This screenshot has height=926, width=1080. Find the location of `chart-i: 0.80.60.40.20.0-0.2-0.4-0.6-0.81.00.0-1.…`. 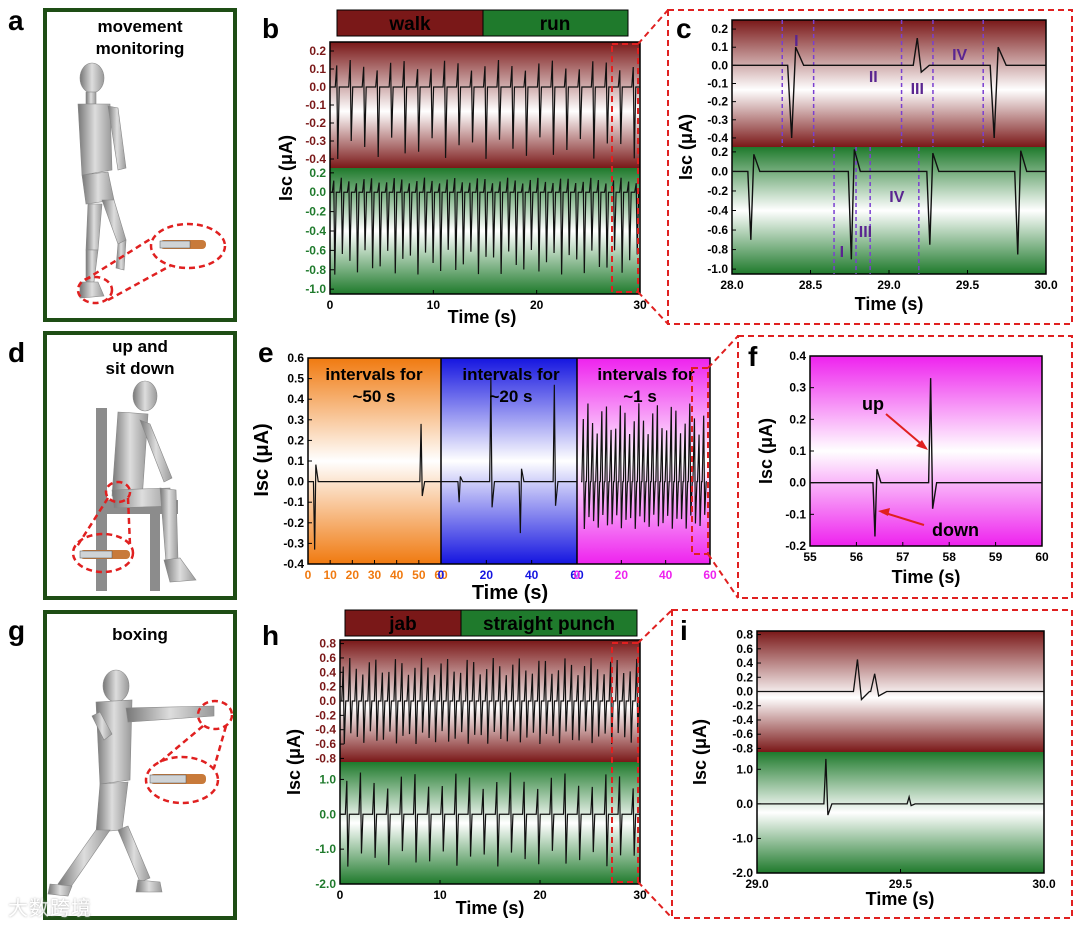

chart-i: 0.80.60.40.20.0-0.2-0.4-0.6-0.81.00.0-1.… is located at coordinates (872, 764).